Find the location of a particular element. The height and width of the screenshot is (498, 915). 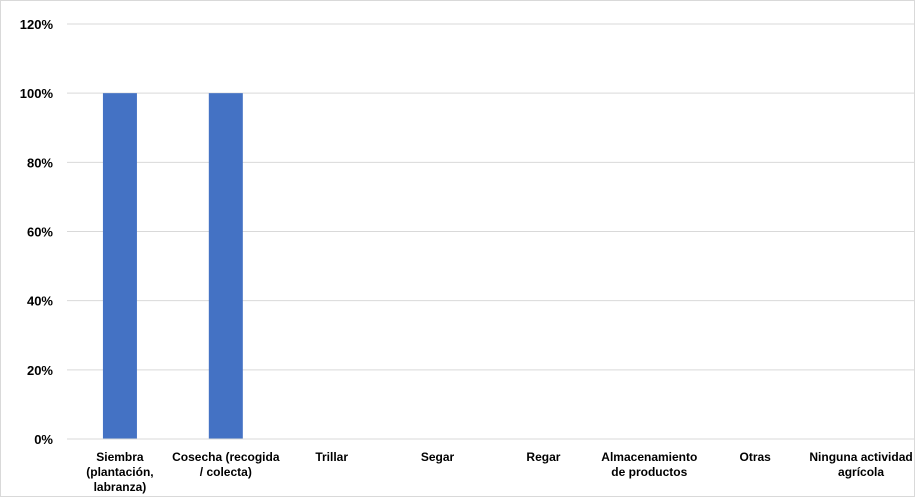

x-category-label: Segar is located at coordinates (438, 457).